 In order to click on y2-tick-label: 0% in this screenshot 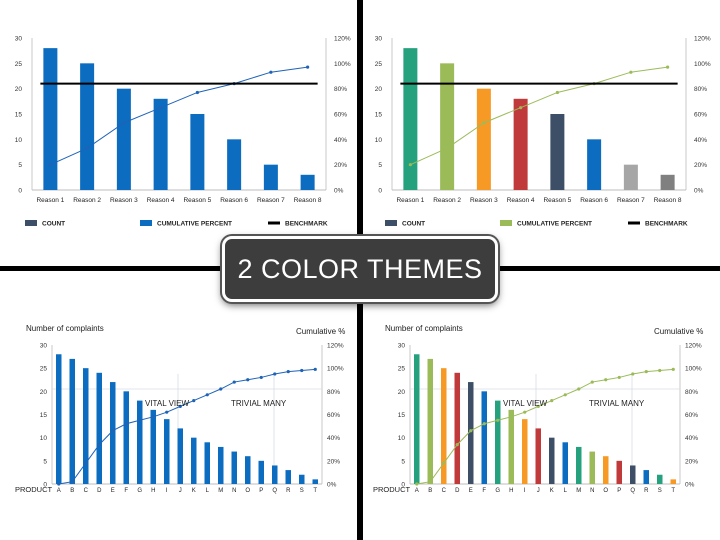, I will do `click(690, 485)`.